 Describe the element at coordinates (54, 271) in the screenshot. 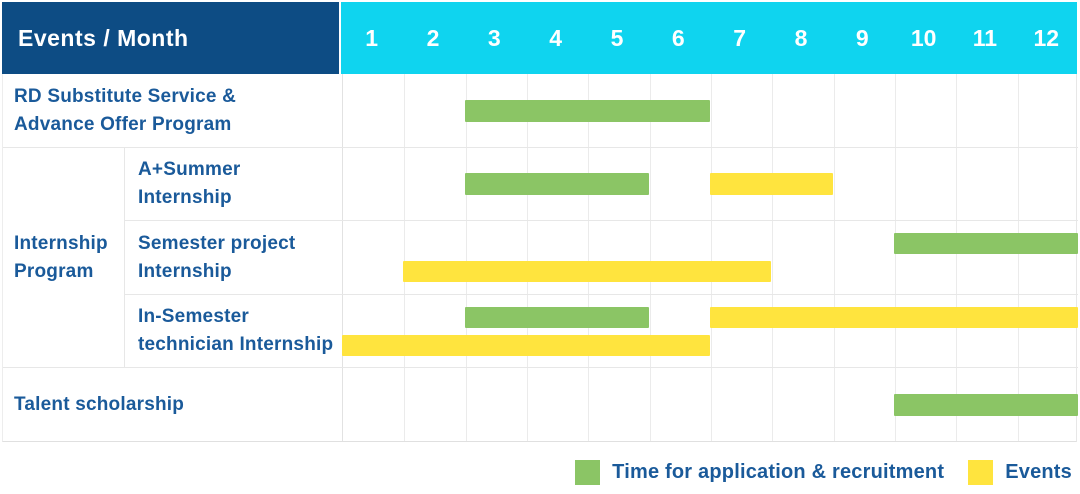

I see `group-label-line: Program` at that location.